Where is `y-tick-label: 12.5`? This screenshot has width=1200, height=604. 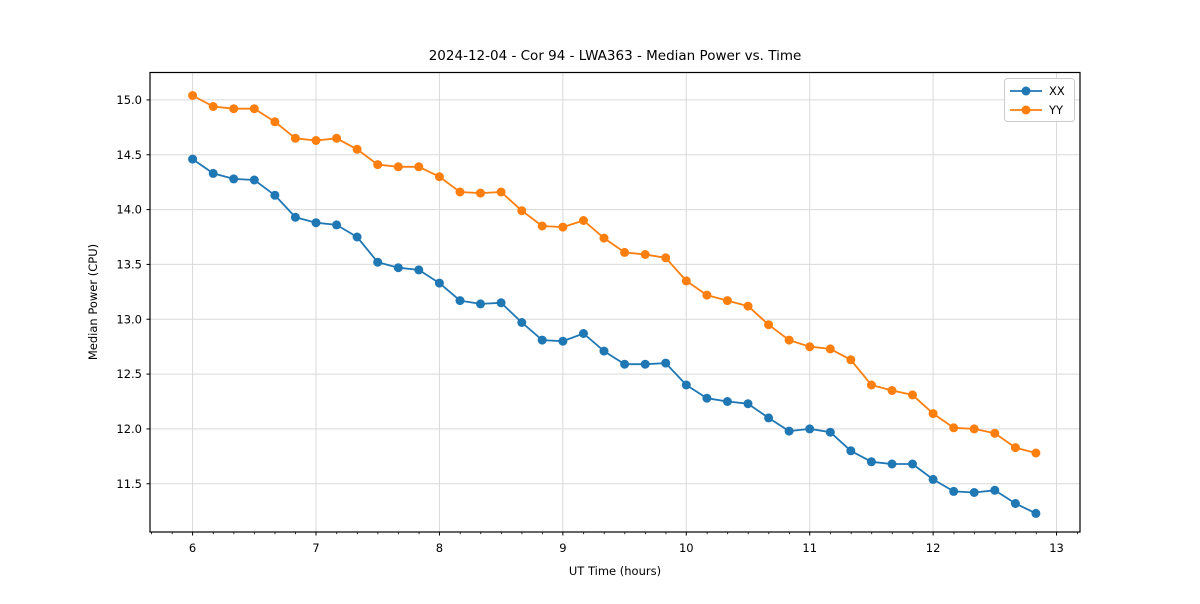
y-tick-label: 12.5 is located at coordinates (129, 374).